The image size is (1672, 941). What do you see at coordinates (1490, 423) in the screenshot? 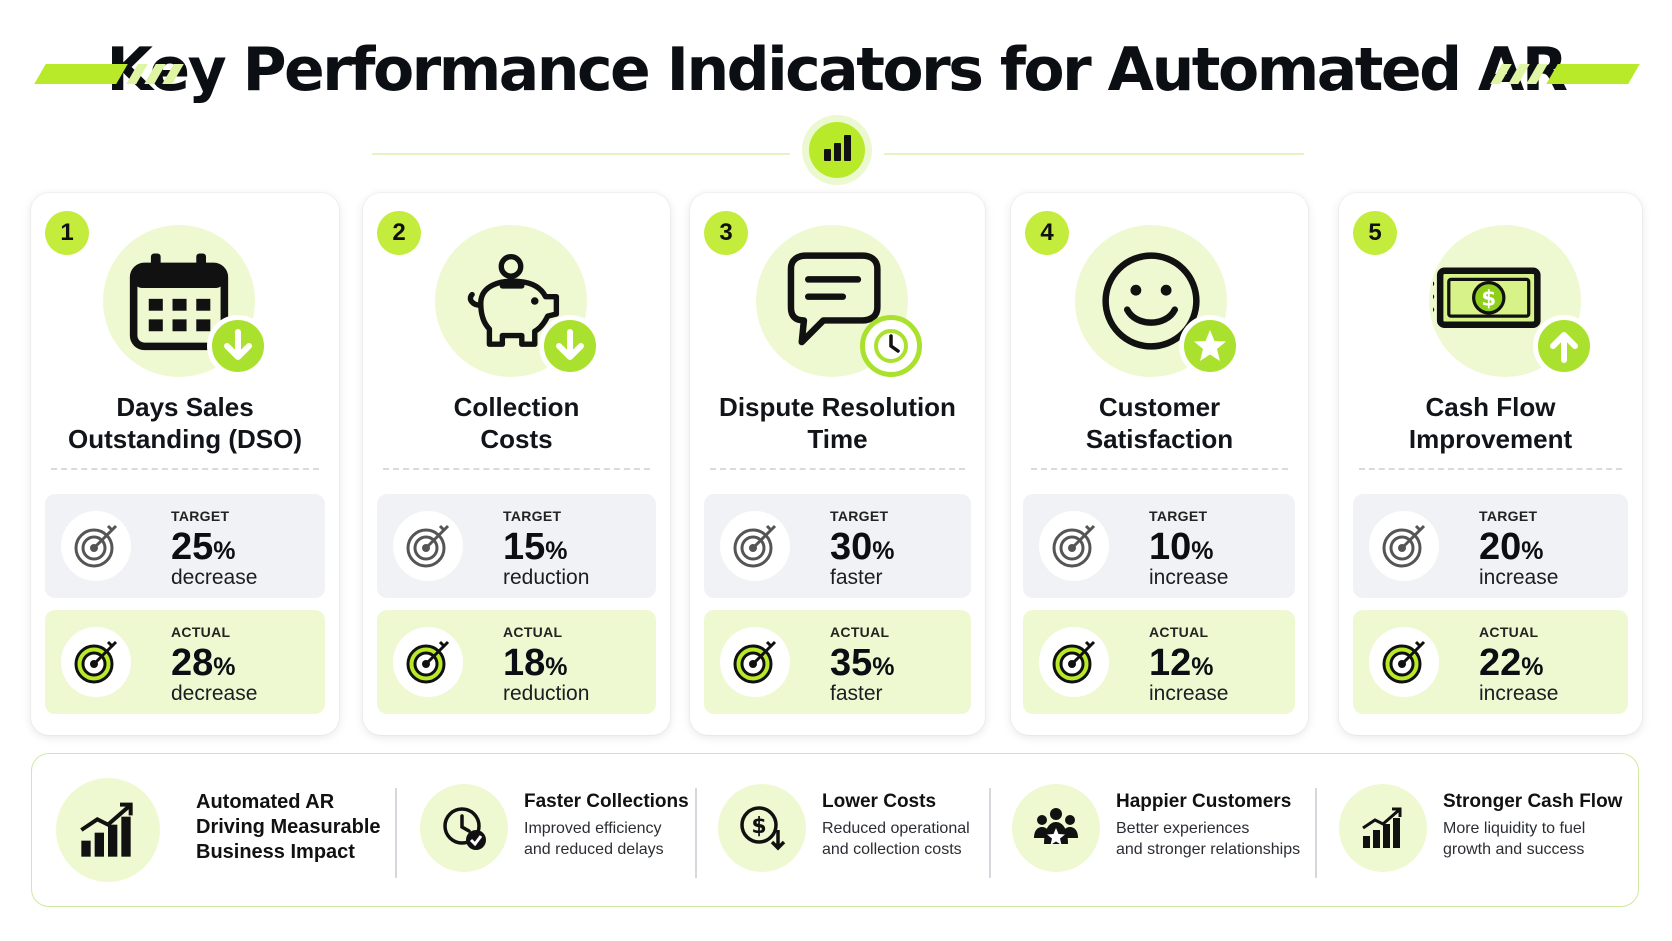
I see `card-title: Cash Flow Improvement` at bounding box center [1490, 423].